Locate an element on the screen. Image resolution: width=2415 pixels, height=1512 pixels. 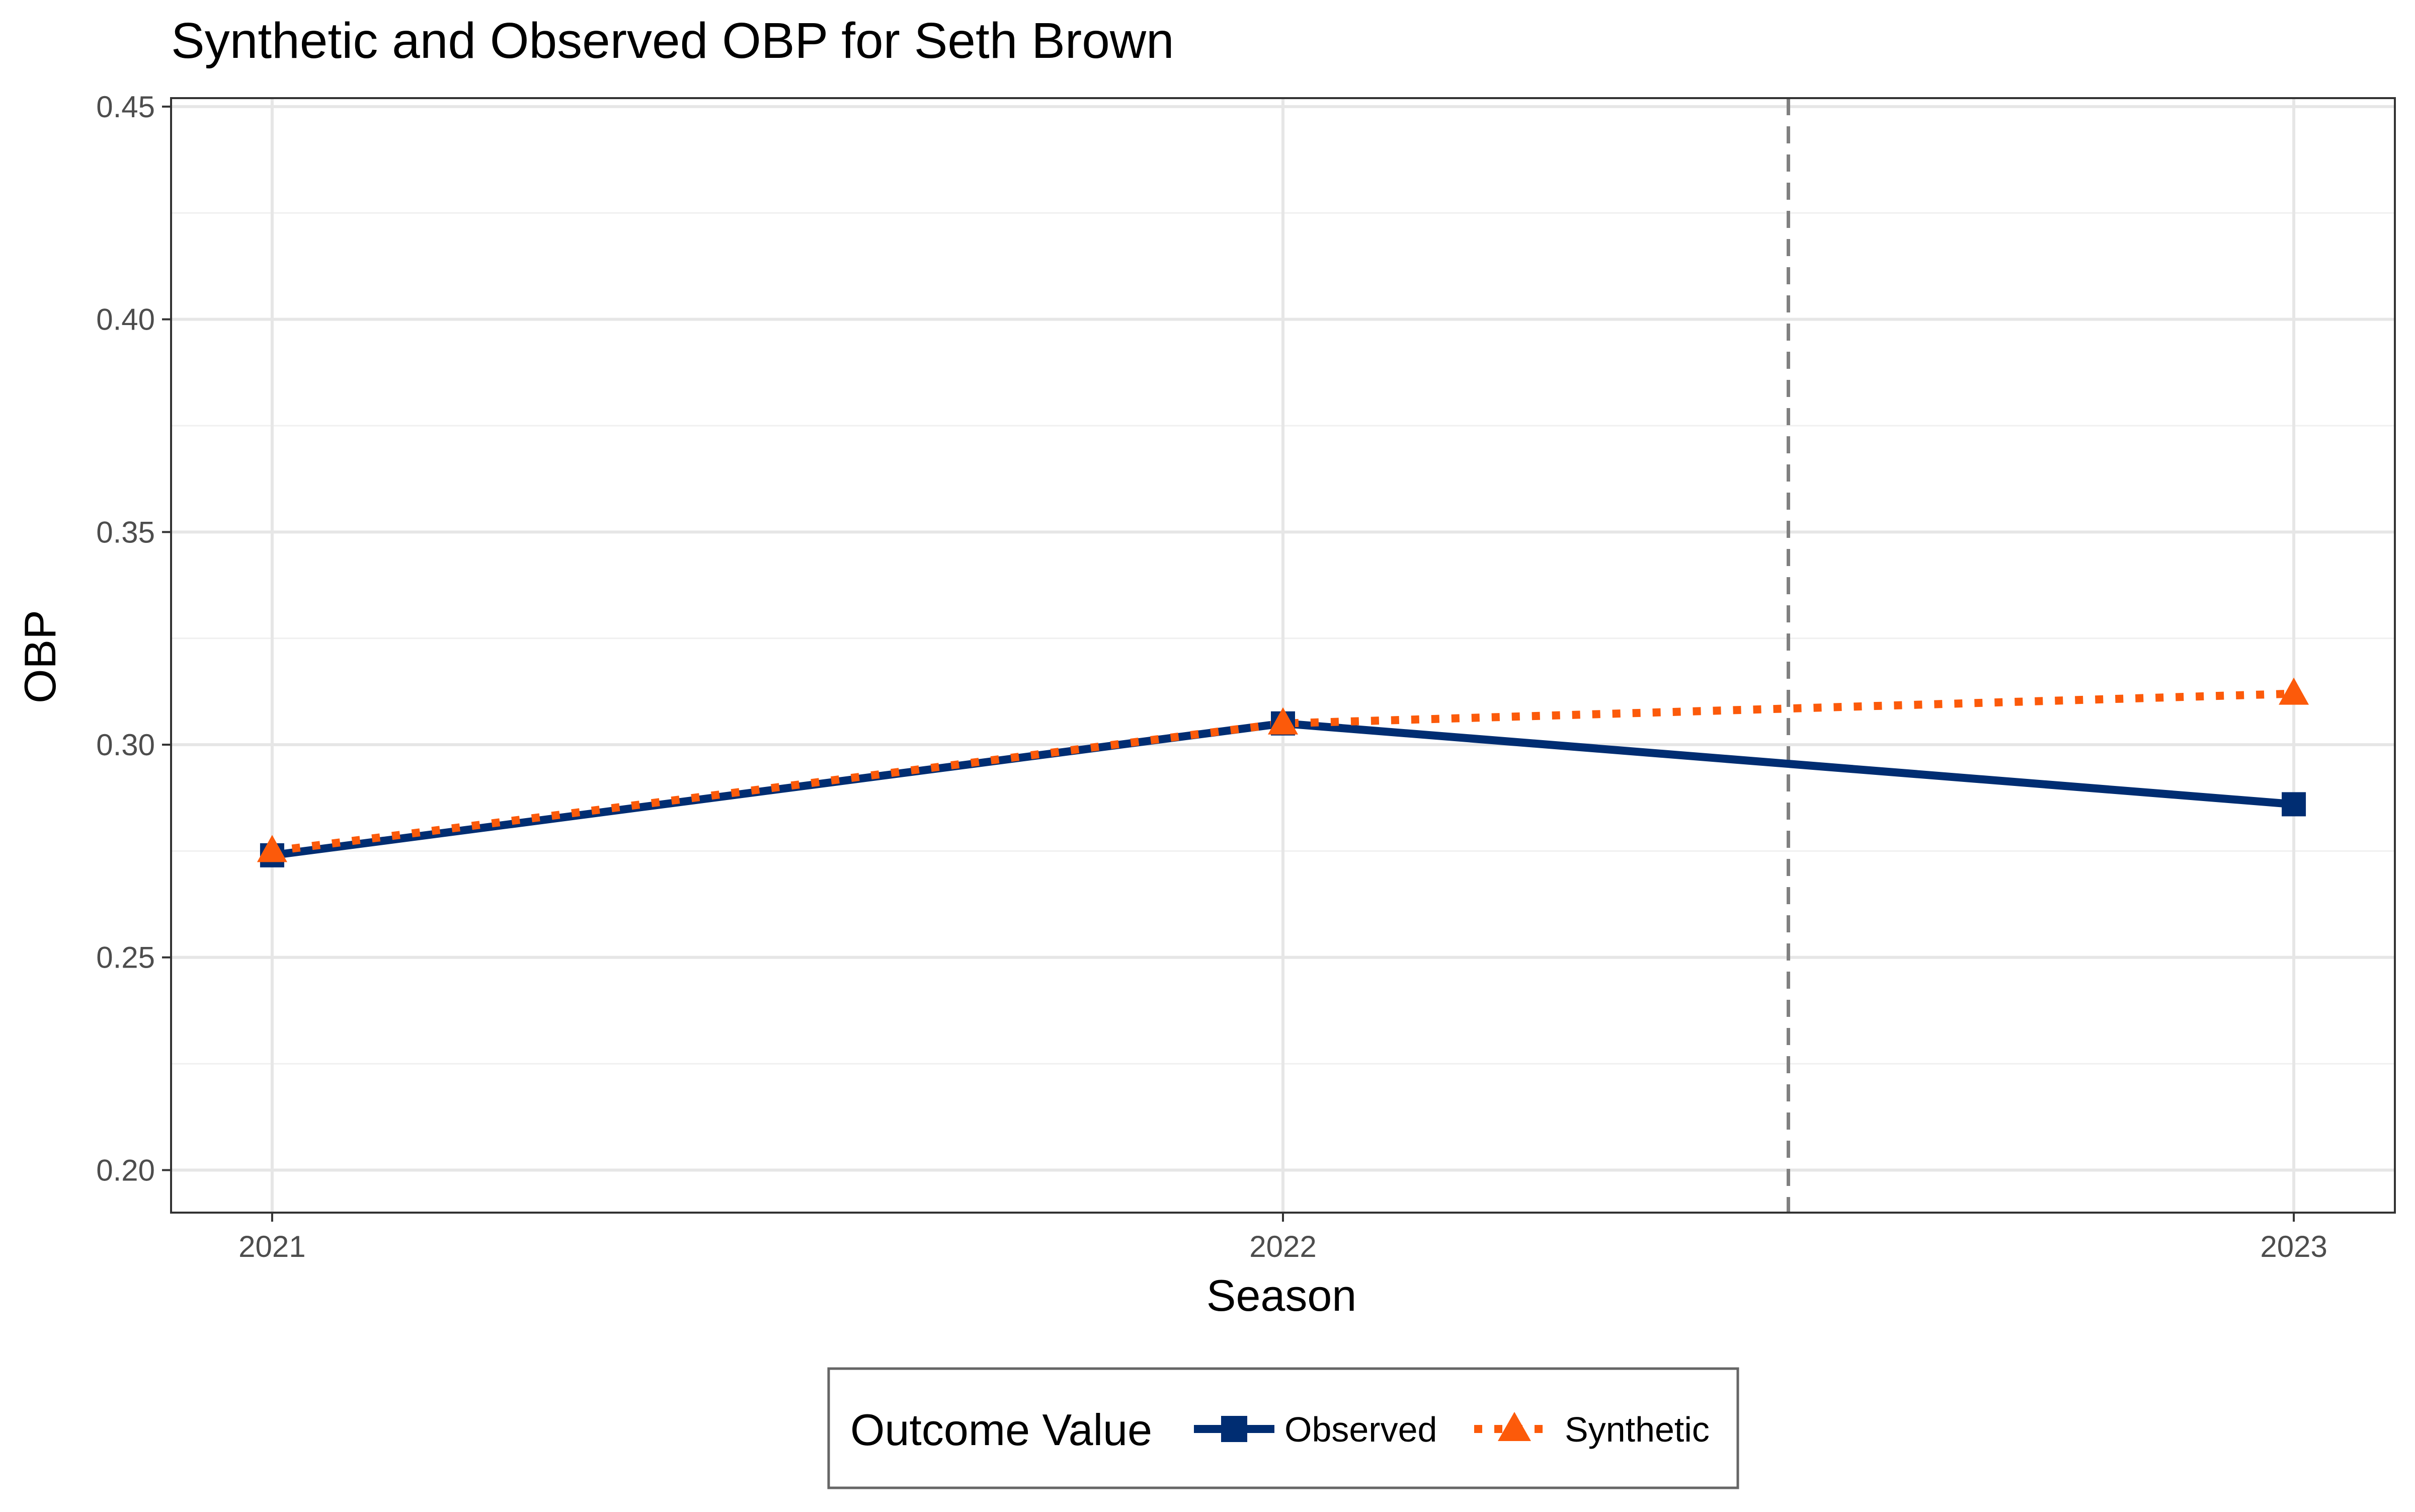
x-axis-title: Season is located at coordinates (1281, 1295).